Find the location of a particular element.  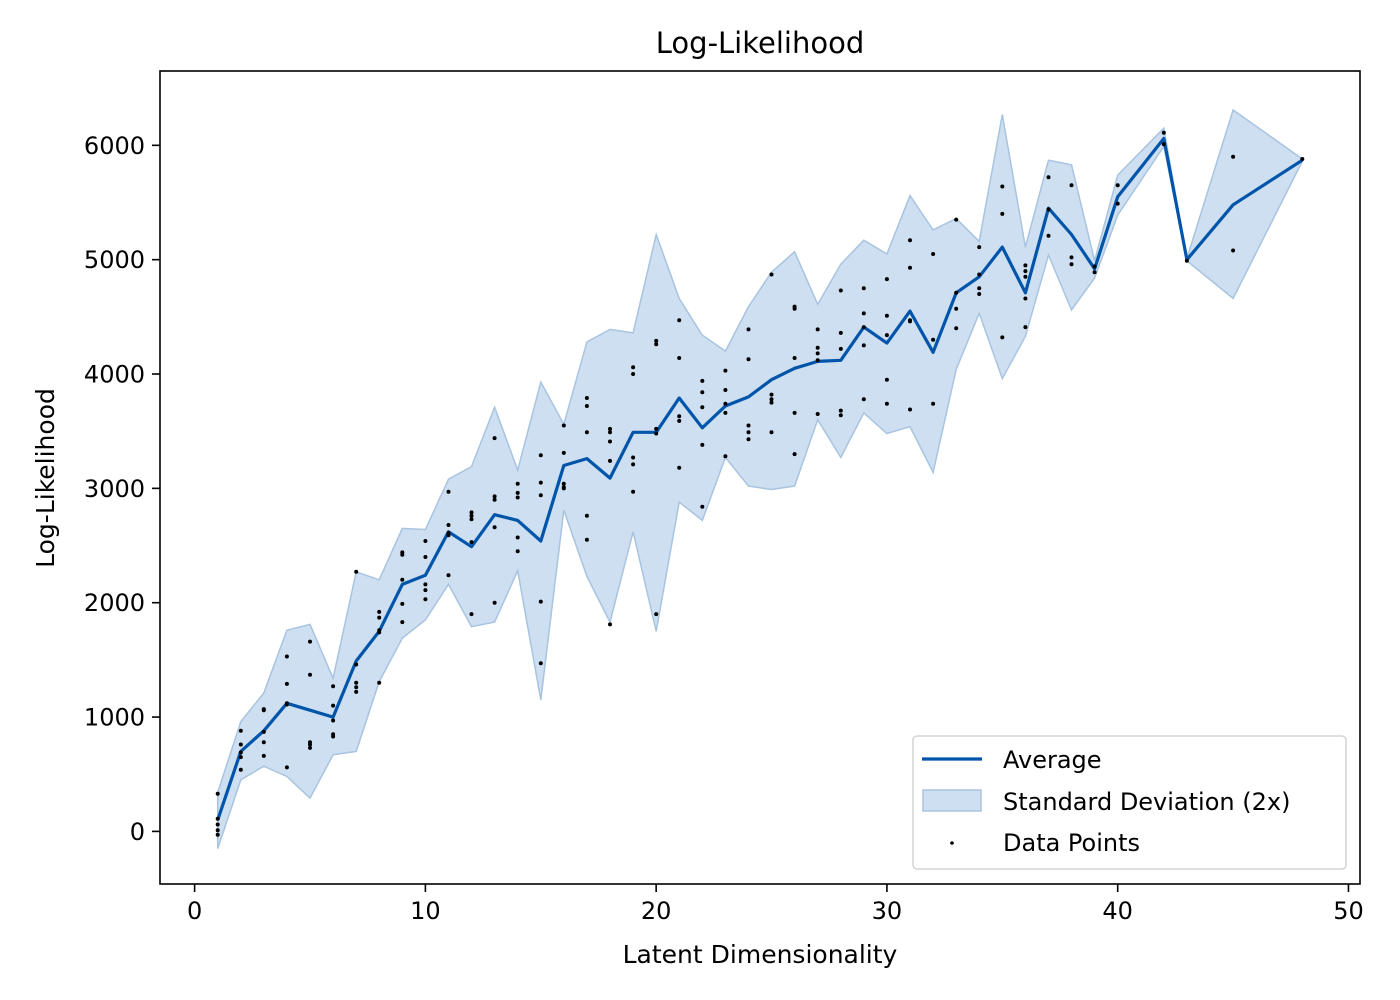

y-tick-label: 6000 is located at coordinates (114, 146).